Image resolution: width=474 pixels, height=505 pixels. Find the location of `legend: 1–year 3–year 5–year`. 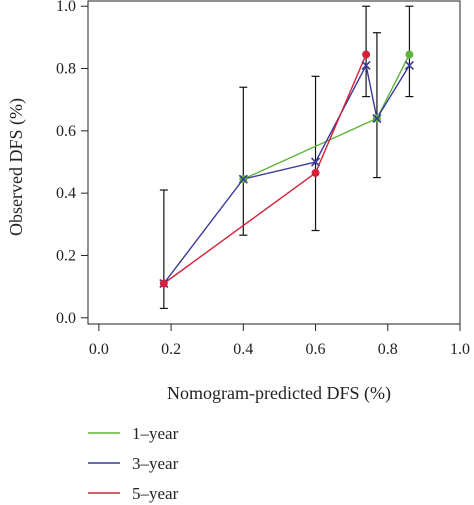

legend: 1–year 3–year 5–year is located at coordinates (133, 463).